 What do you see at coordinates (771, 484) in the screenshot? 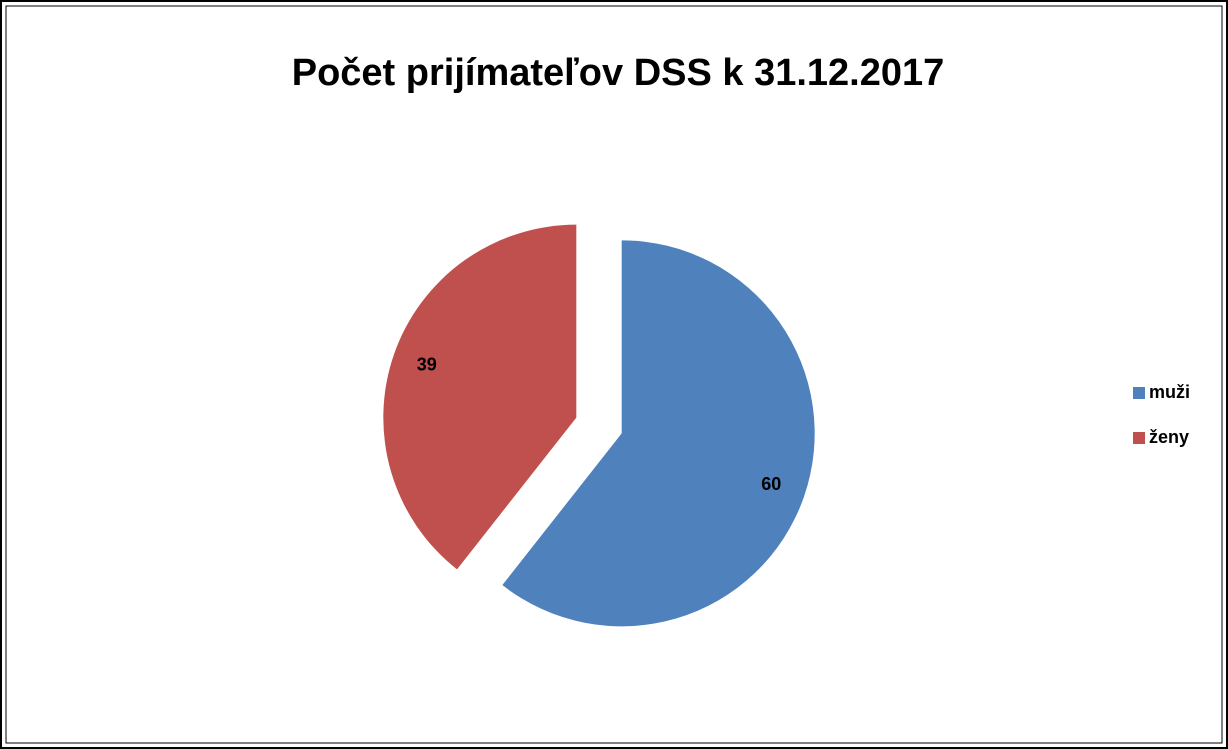
I see `data-label: 60` at bounding box center [771, 484].